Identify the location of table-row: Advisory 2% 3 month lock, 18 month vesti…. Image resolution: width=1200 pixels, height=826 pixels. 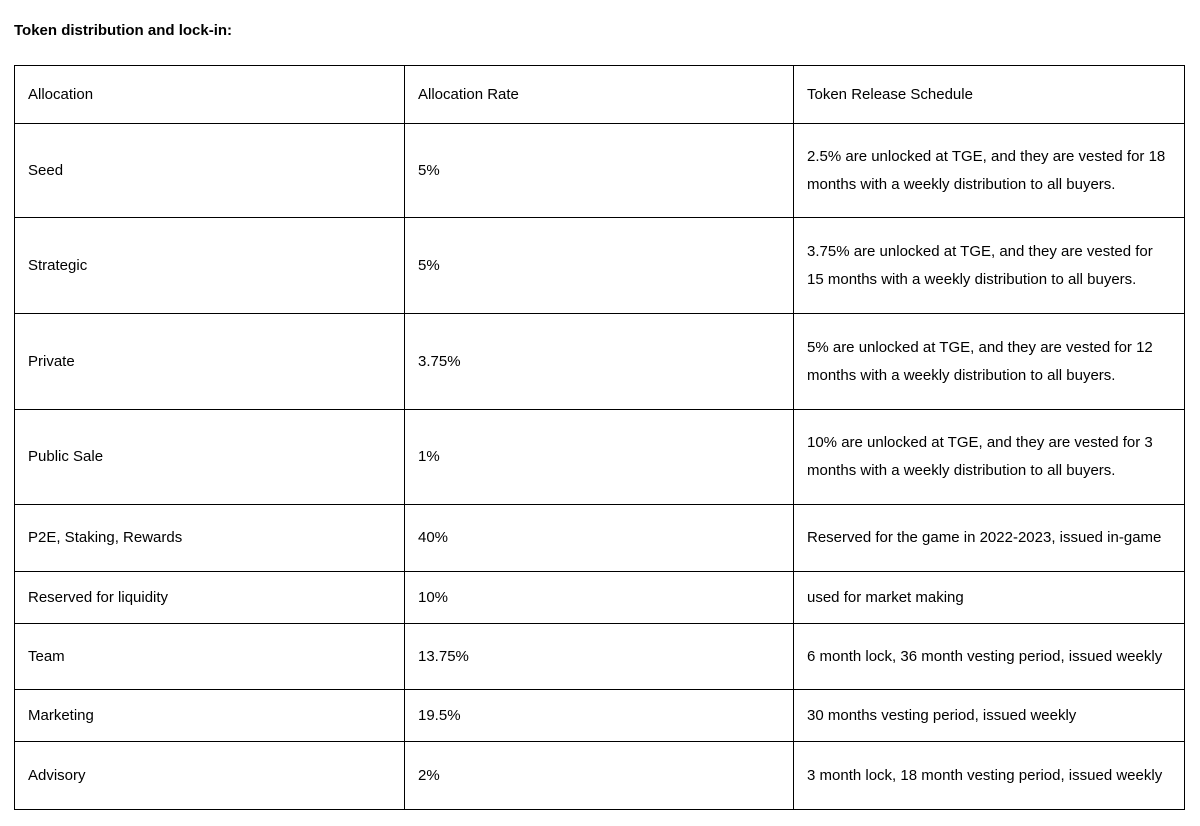
(599, 775).